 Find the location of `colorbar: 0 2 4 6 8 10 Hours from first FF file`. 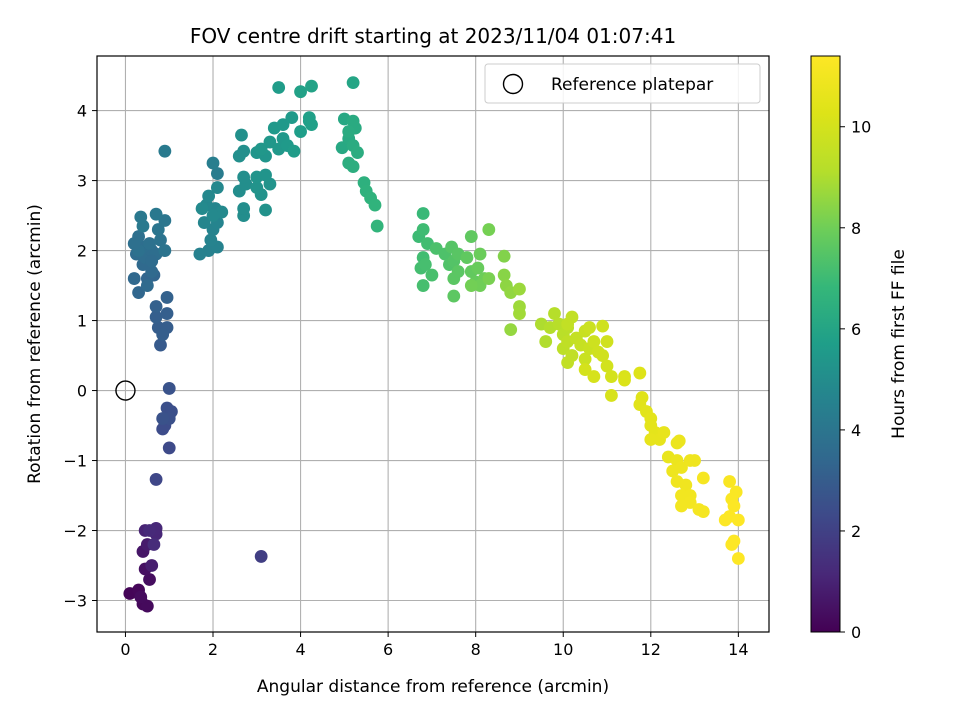

colorbar: 0 2 4 6 8 10 Hours from first FF file is located at coordinates (859, 348).